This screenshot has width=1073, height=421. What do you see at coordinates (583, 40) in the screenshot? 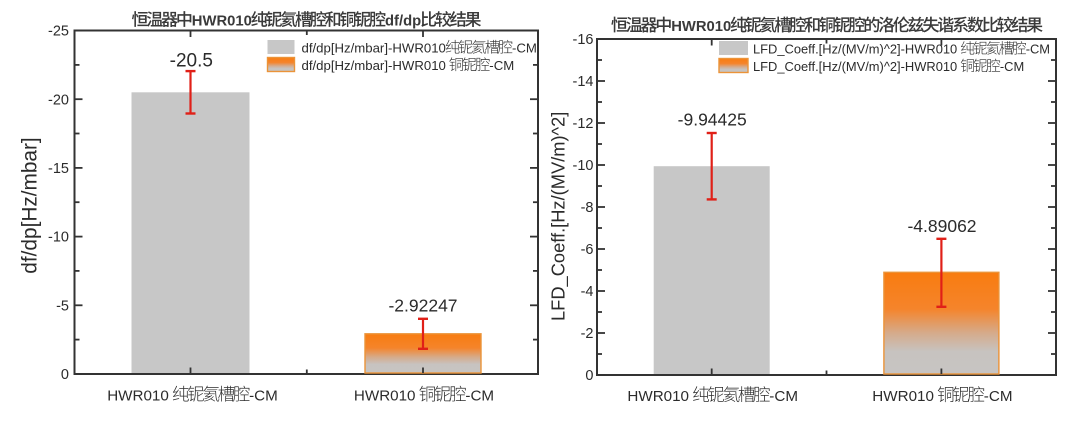
I see `svg-text: -16` at bounding box center [583, 40].